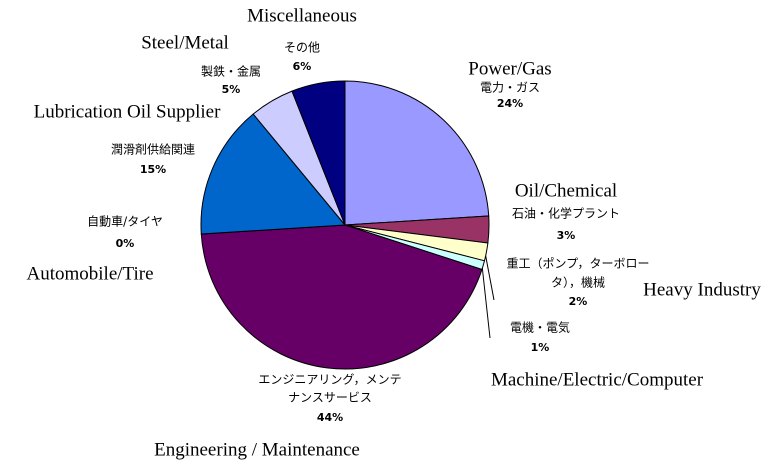  I want to click on jp-label: 石油・化学プラント, so click(566, 213).